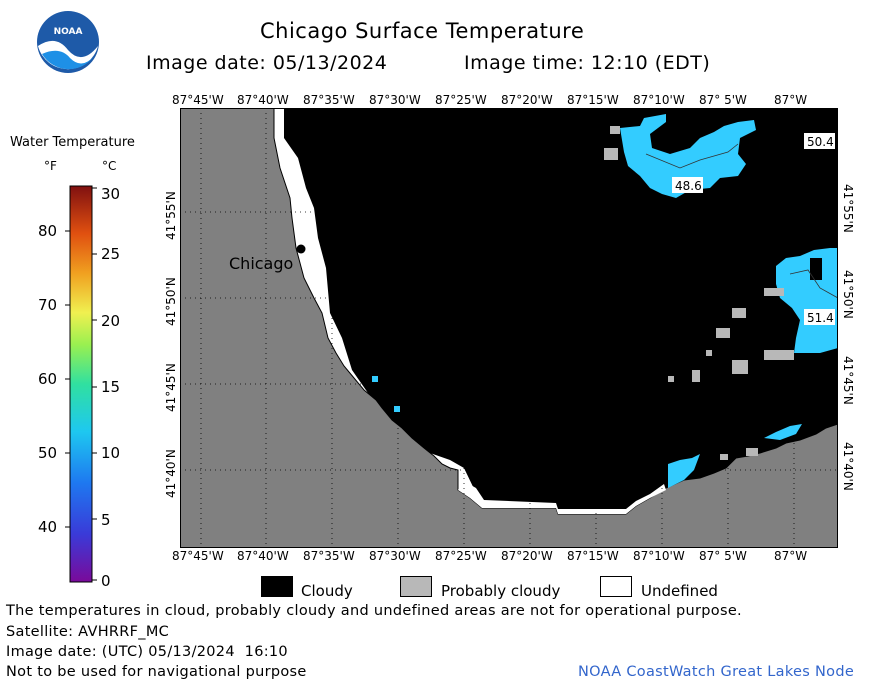  I want to click on noaa-logo: NOAA, so click(68, 42).